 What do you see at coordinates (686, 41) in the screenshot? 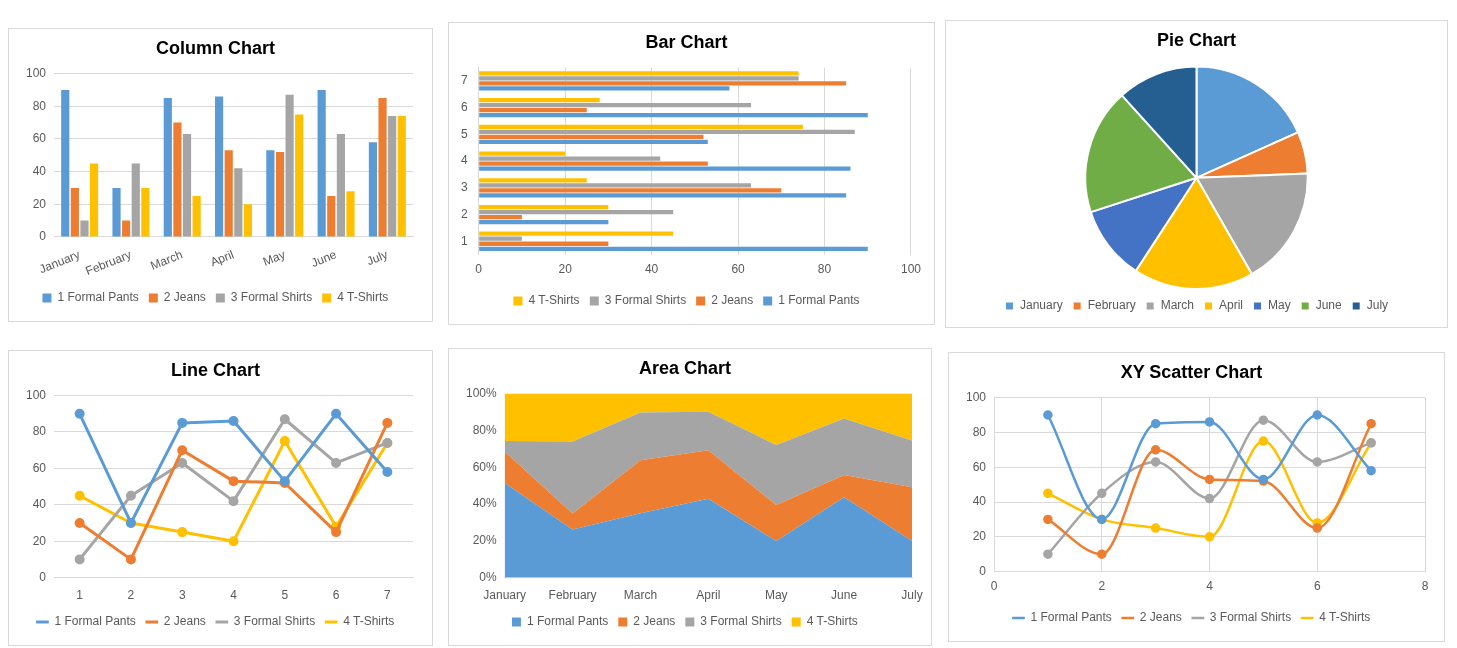
I see `chart-title: Bar Chart` at bounding box center [686, 41].